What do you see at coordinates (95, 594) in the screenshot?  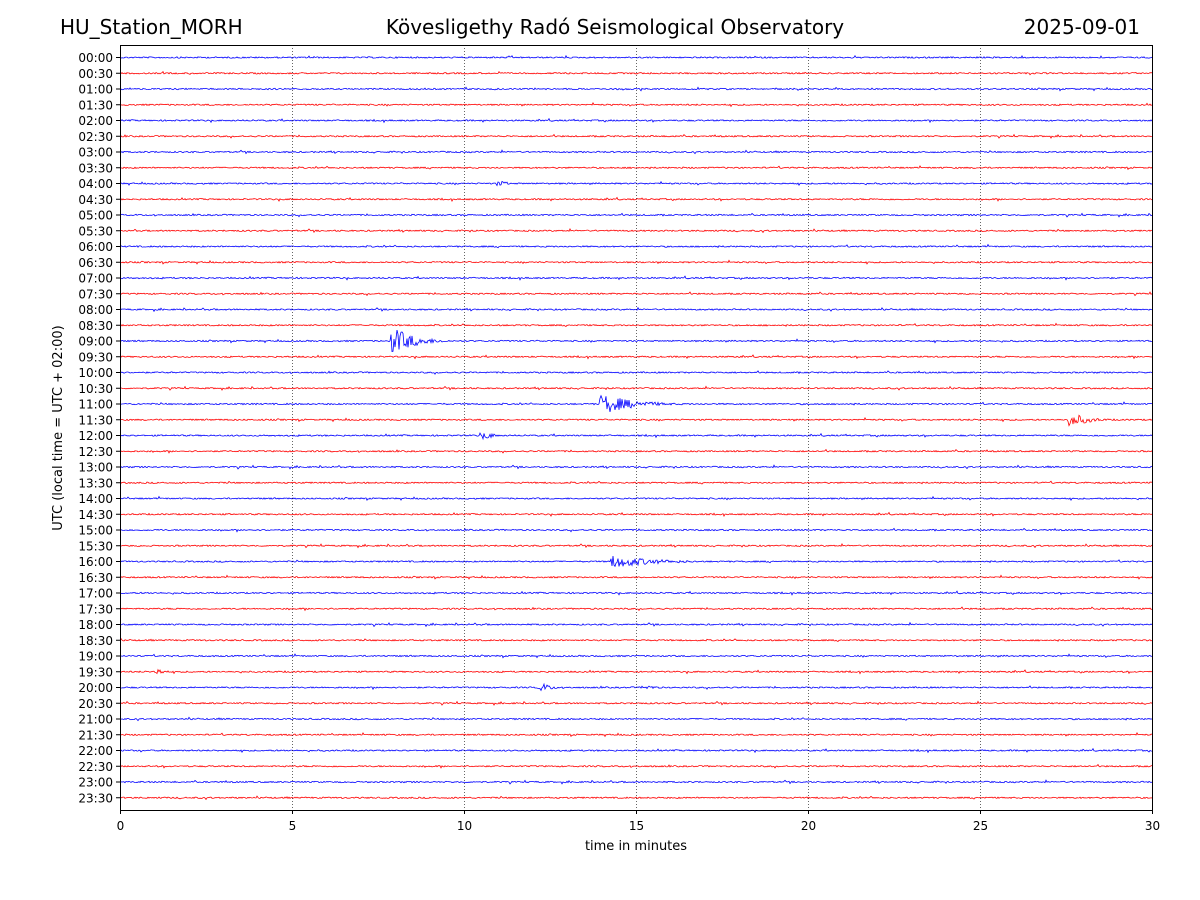 I see `y-tick-label-1700: 17:00` at bounding box center [95, 594].